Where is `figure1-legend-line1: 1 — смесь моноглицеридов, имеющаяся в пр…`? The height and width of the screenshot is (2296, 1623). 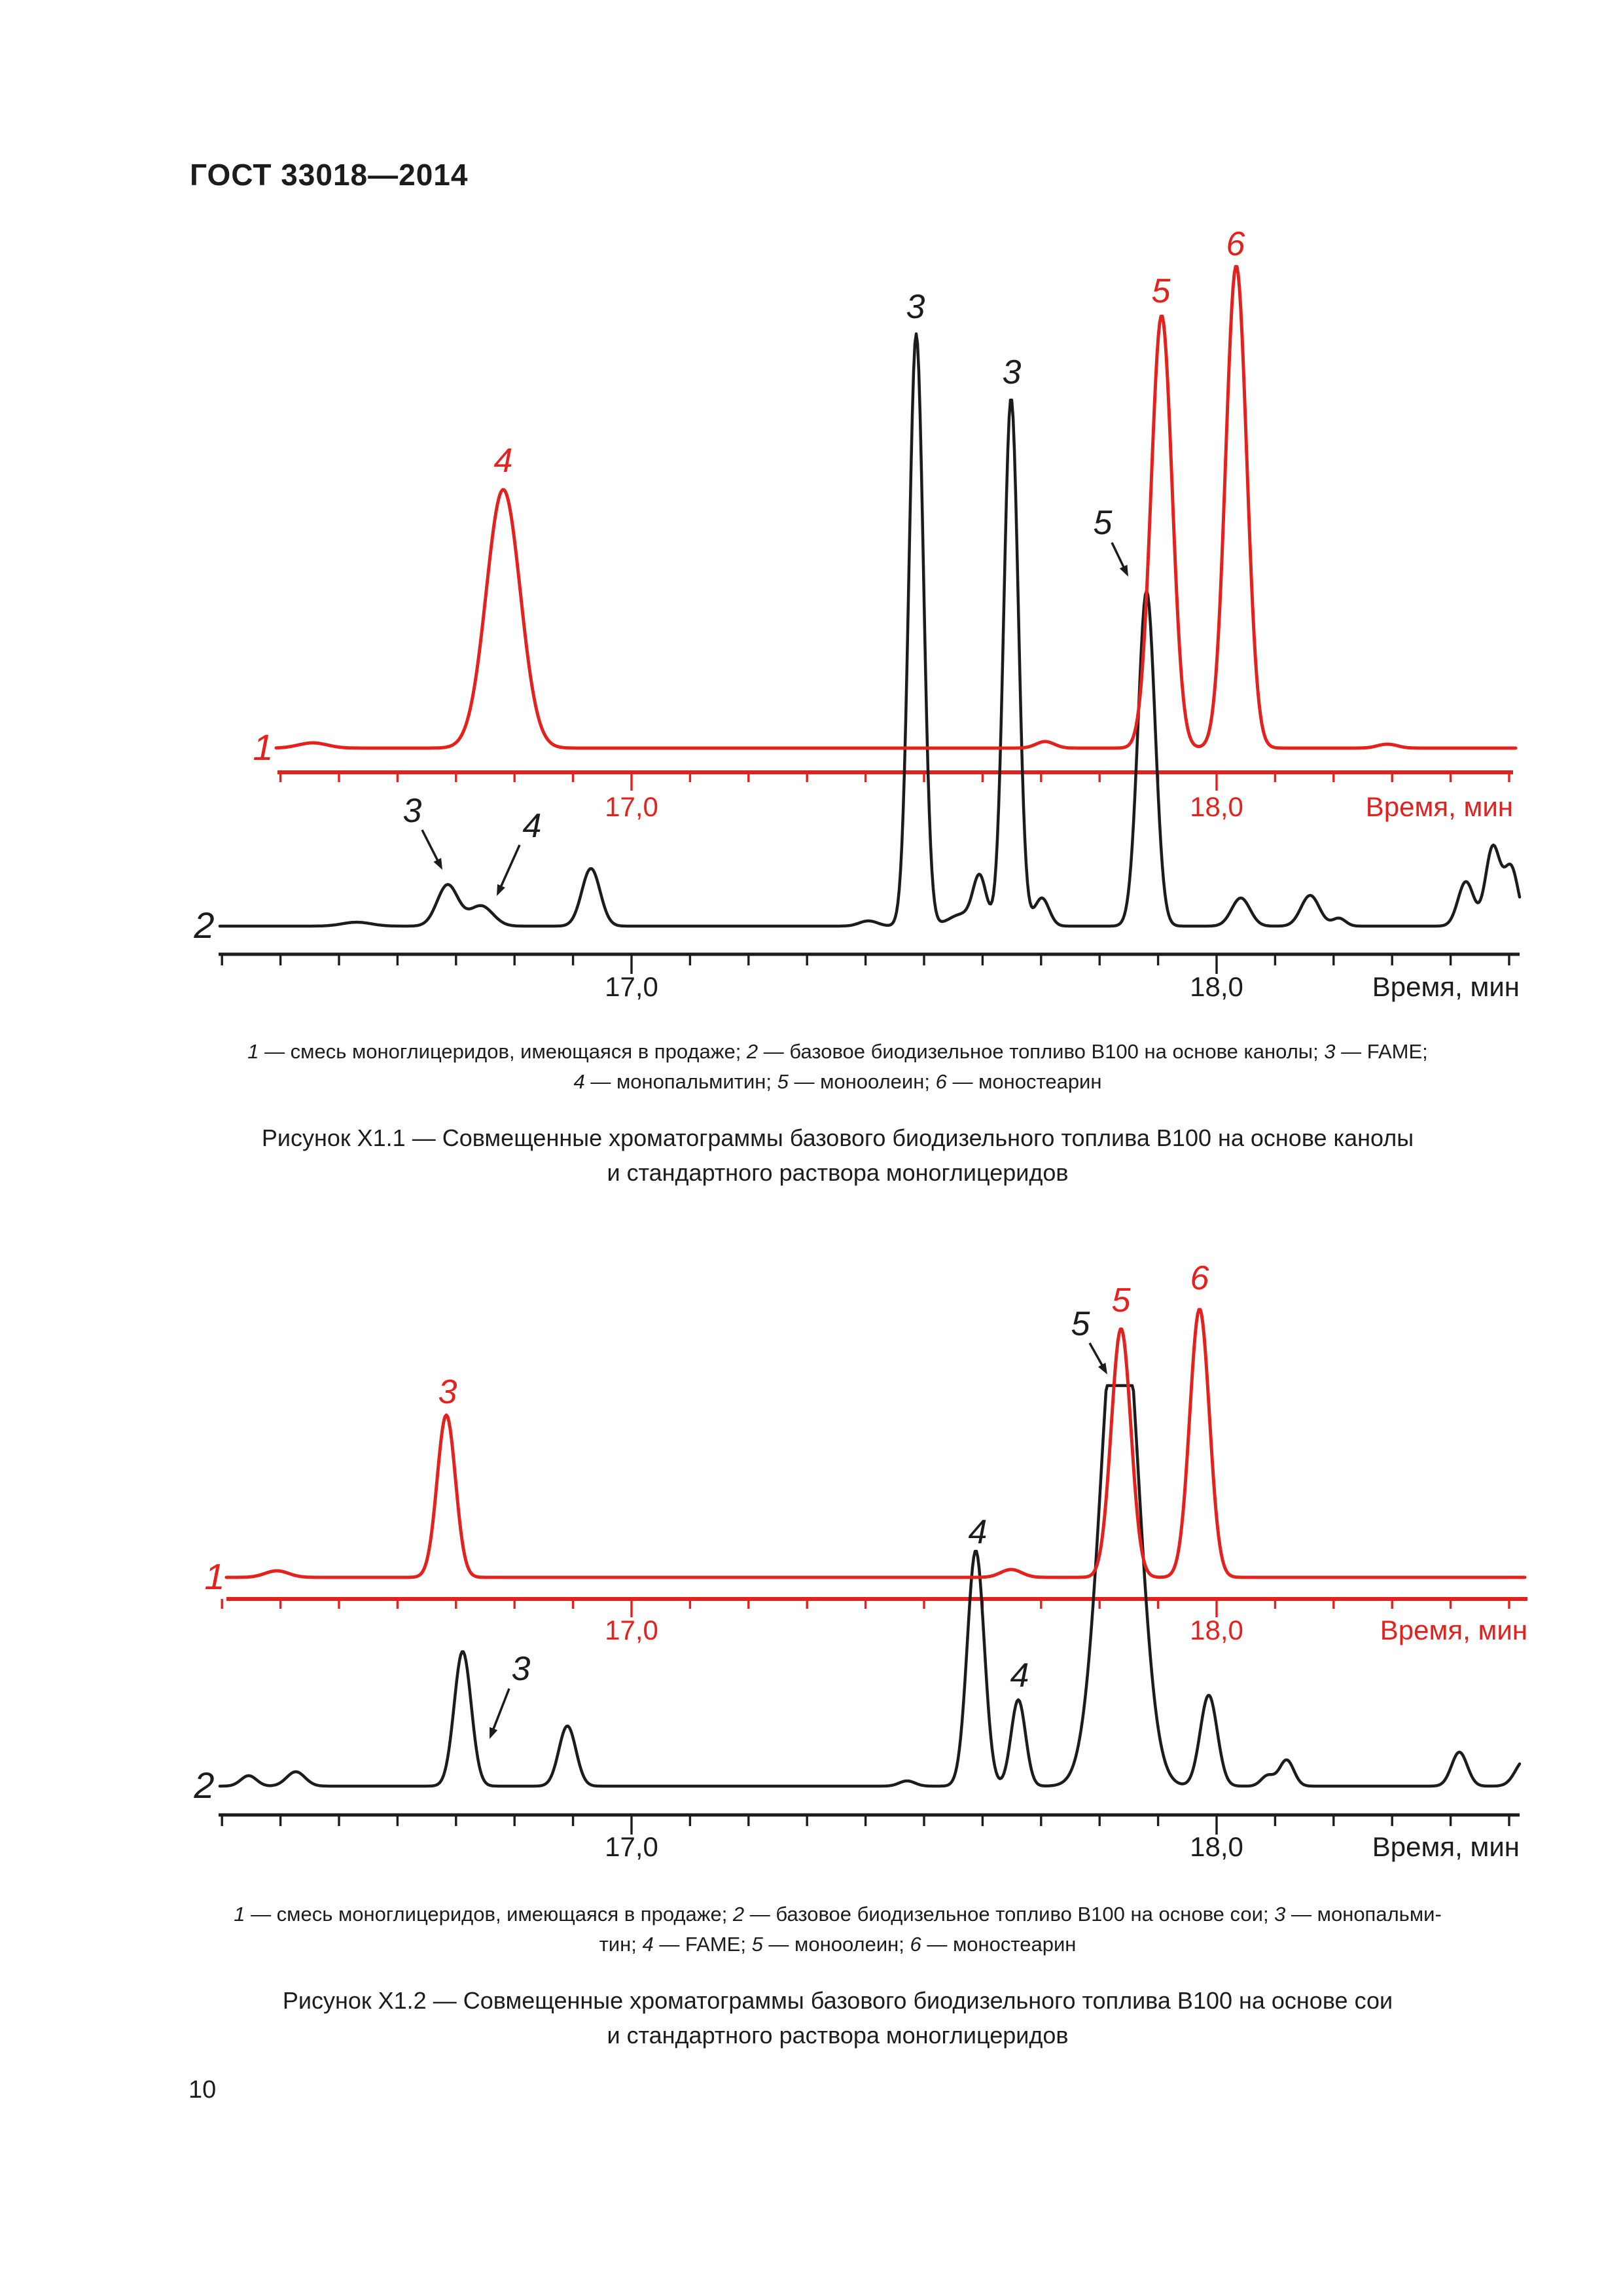 figure1-legend-line1: 1 — смесь моноглицеридов, имеющаяся в пр… is located at coordinates (837, 1052).